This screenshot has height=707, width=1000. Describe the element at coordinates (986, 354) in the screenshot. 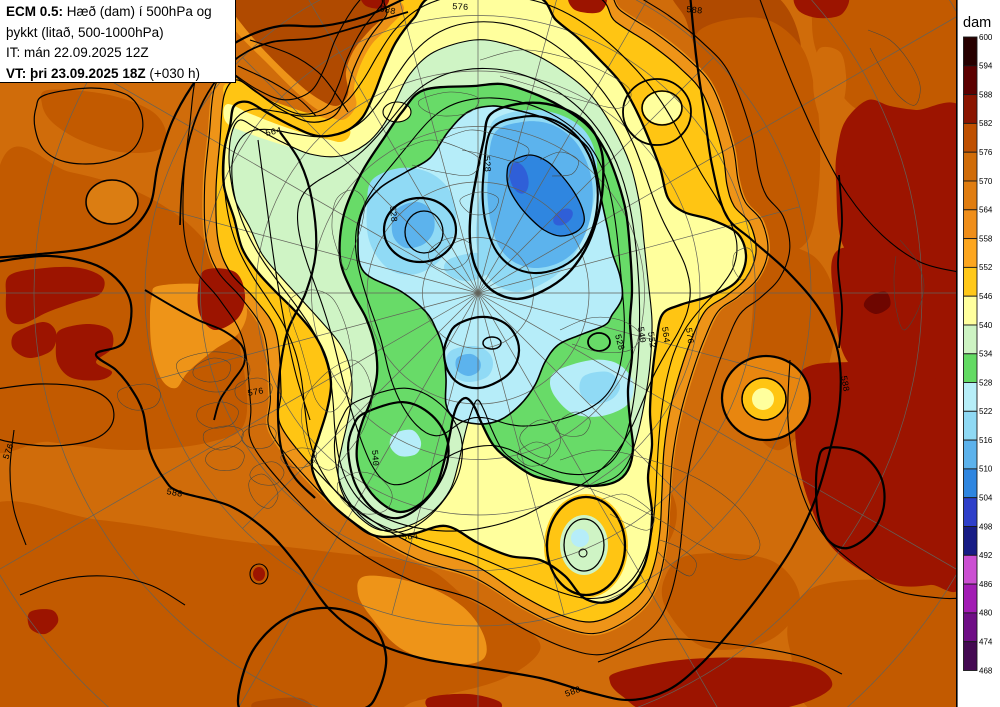

I see `svg-text: 534` at that location.